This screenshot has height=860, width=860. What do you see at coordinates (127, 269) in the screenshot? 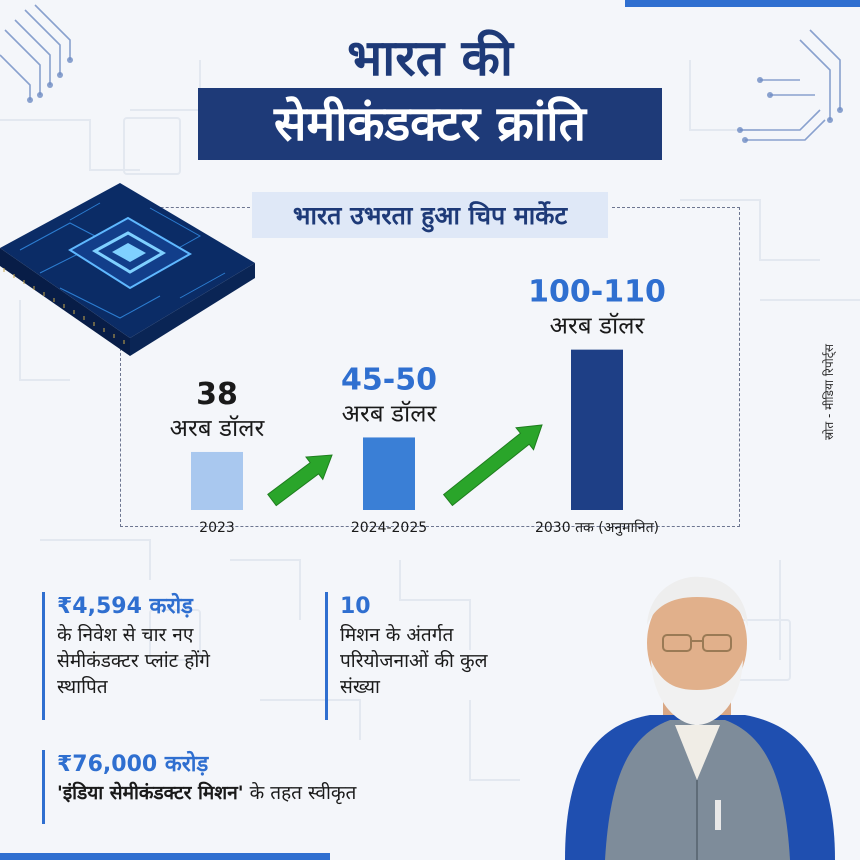
I see `chip-icon` at bounding box center [127, 269].